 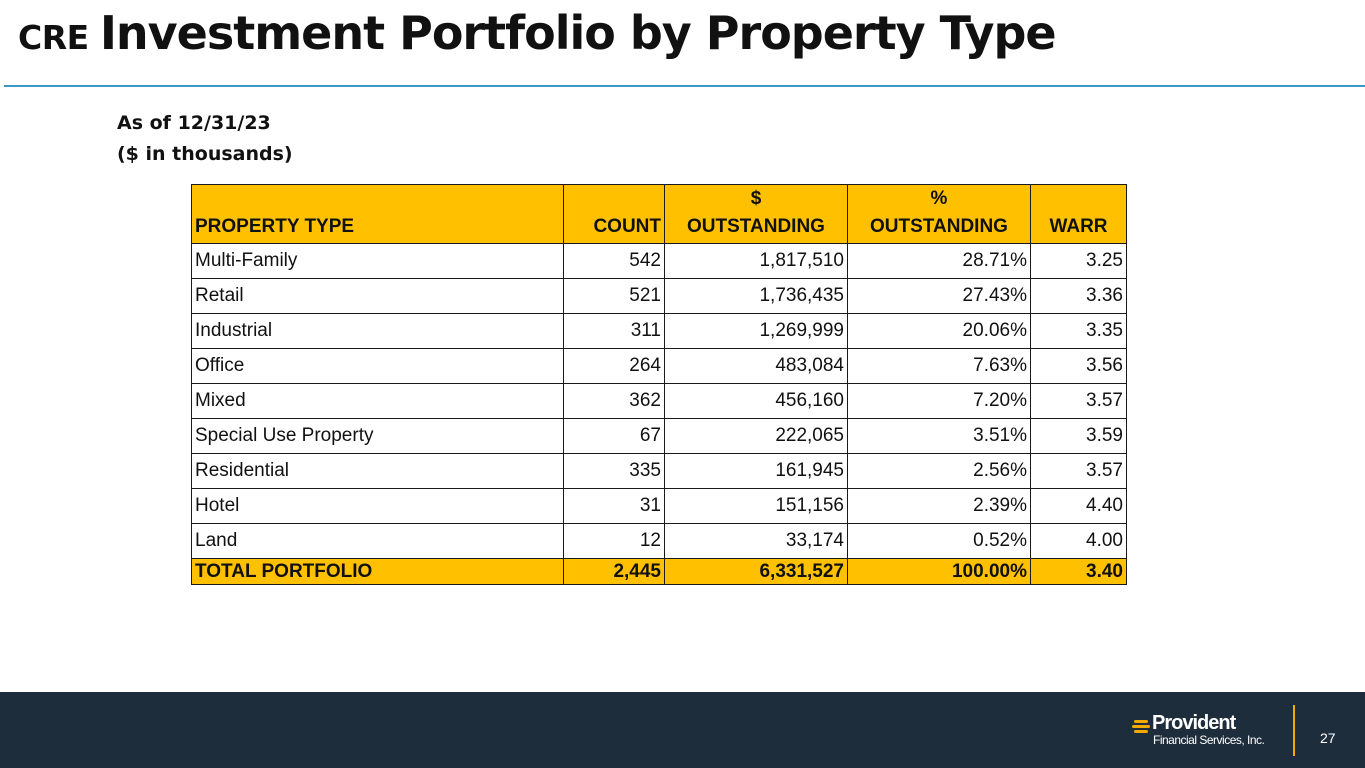 I want to click on as-of-date: As of 12/31/23, so click(x=194, y=123).